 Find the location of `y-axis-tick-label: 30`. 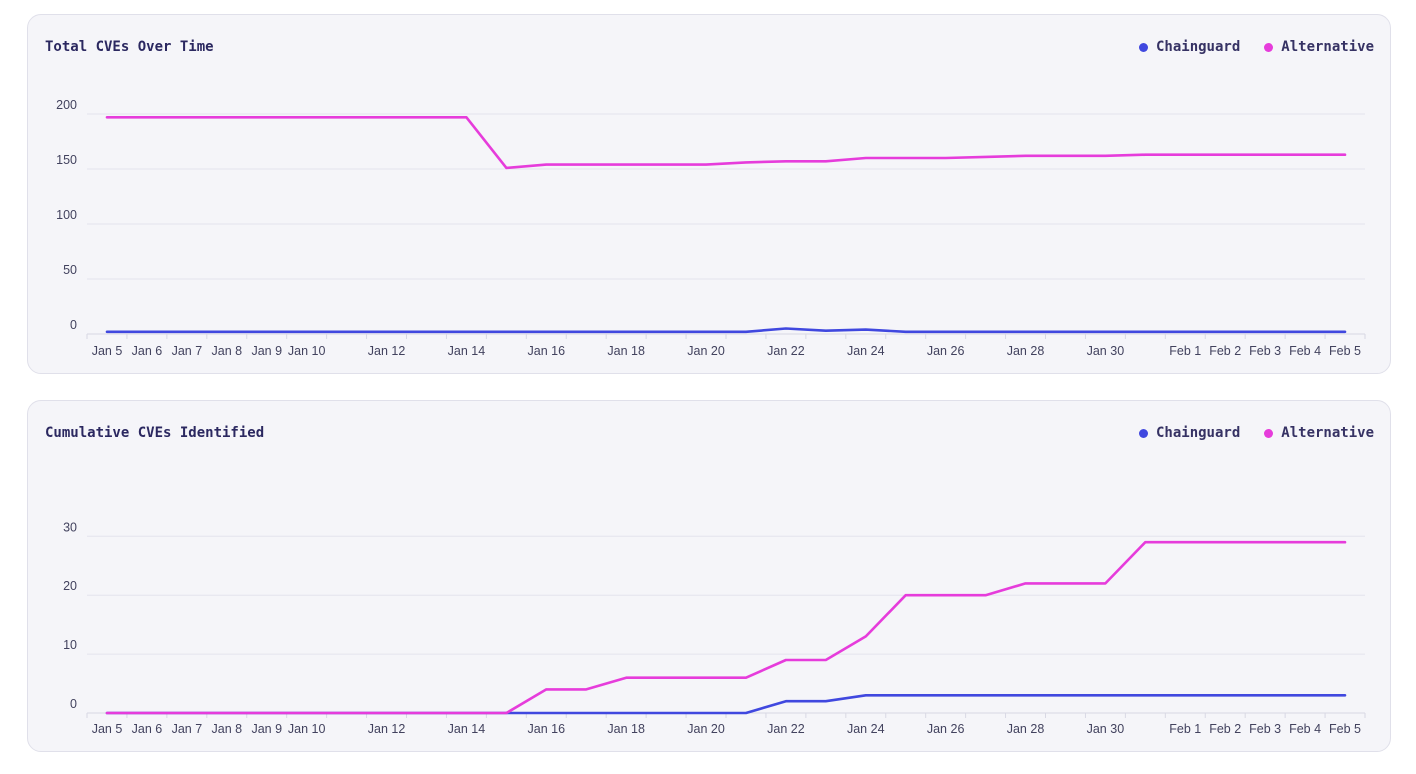

y-axis-tick-label: 30 is located at coordinates (70, 527).